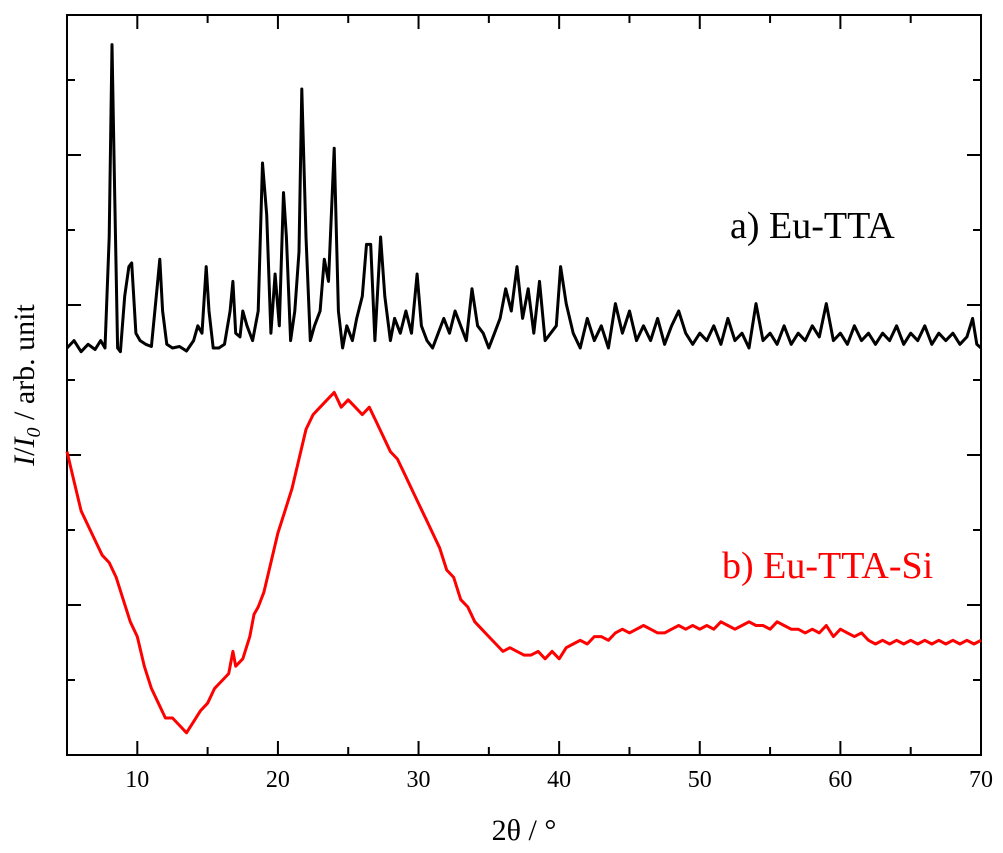  I want to click on x-tick-labels: 10 20 30 40 50 60 70, so click(559, 780).